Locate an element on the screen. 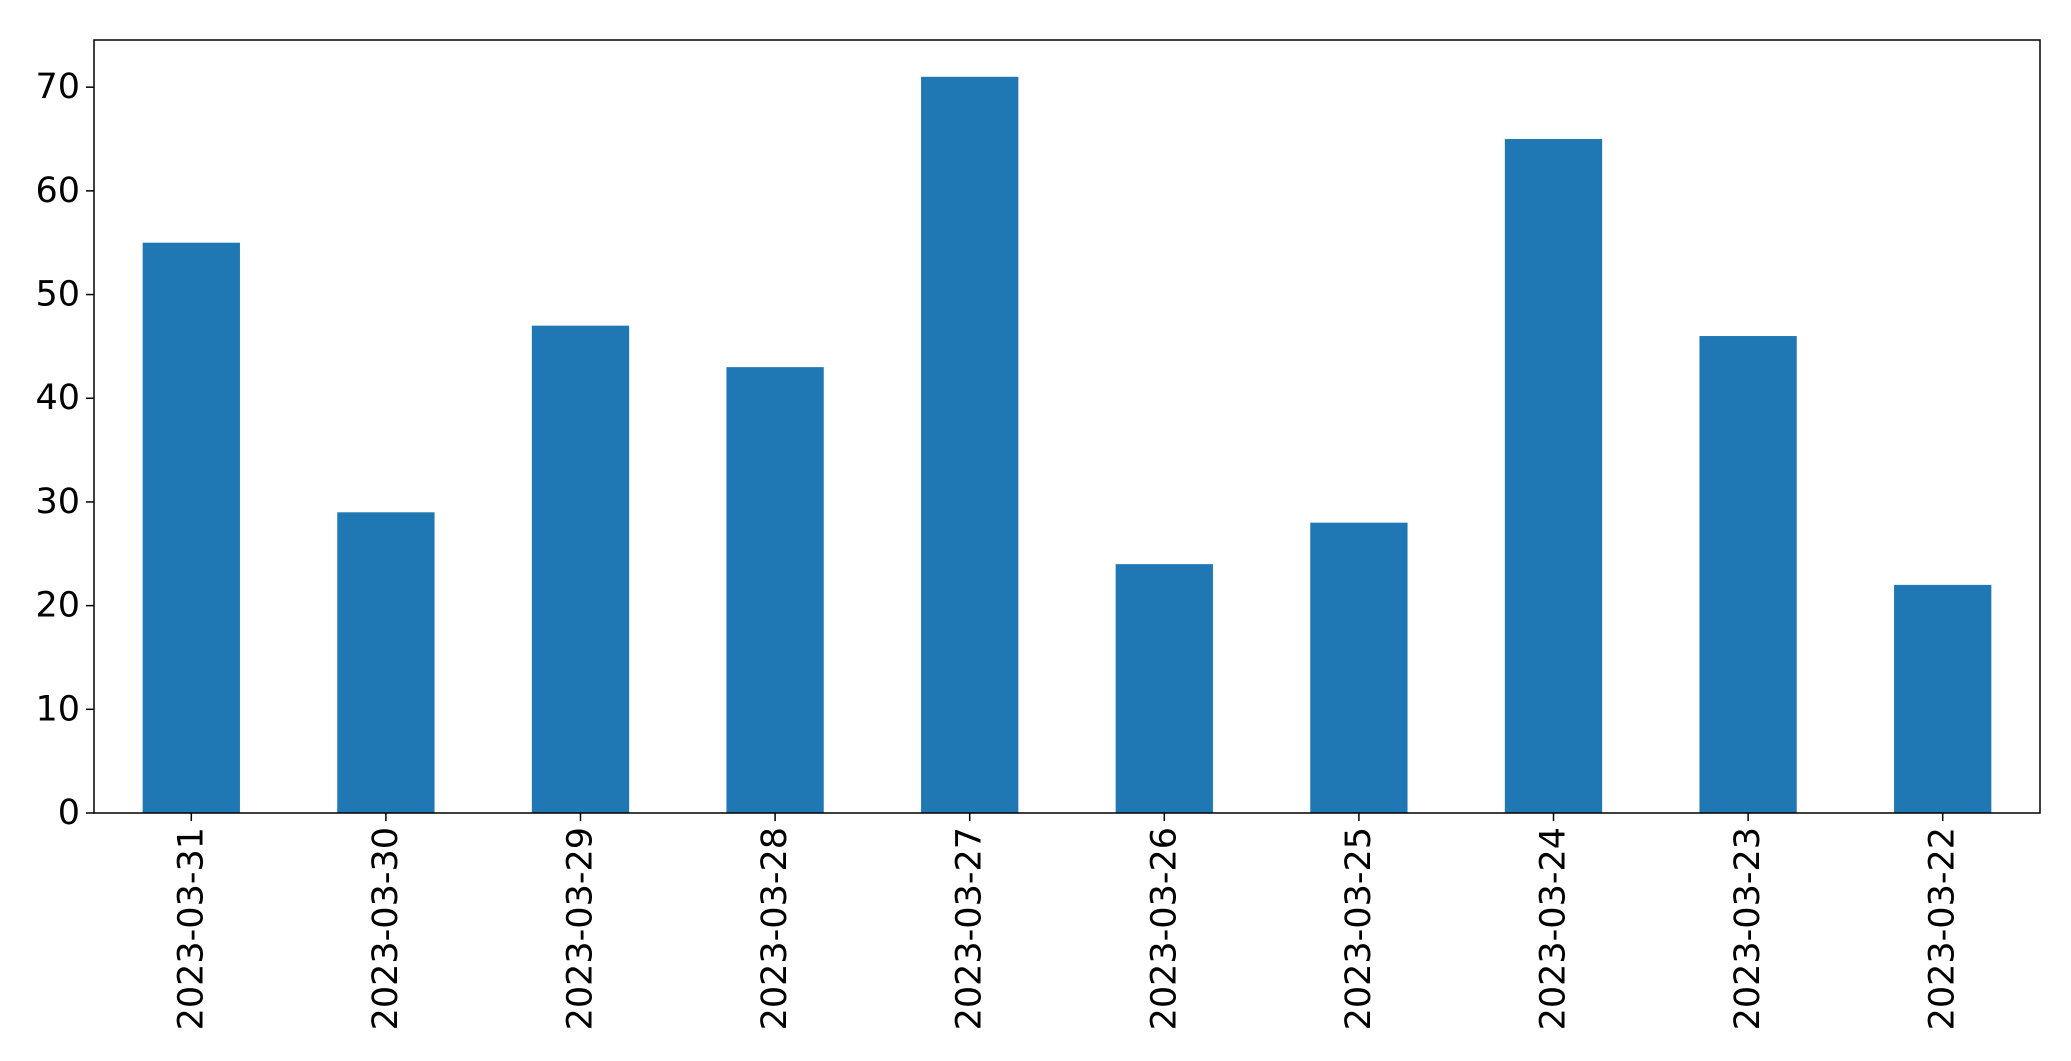  y-tick-label: 30 is located at coordinates (57, 502).